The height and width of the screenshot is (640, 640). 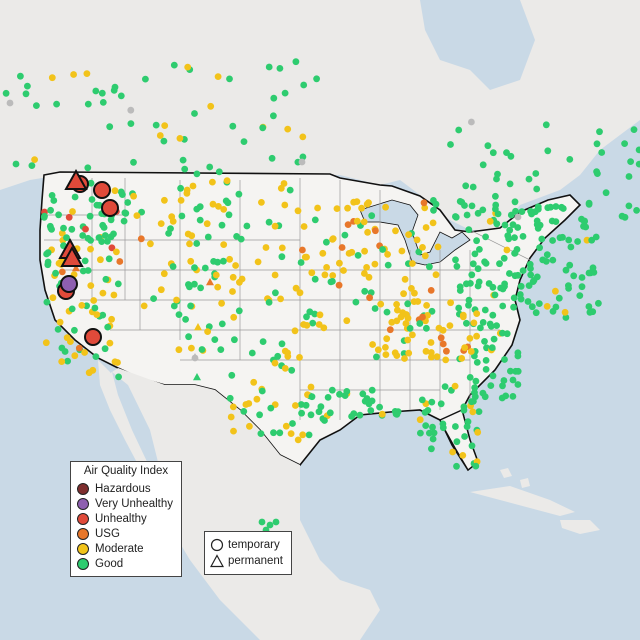 What do you see at coordinates (100, 564) in the screenshot?
I see `legend-item-good: Good` at bounding box center [100, 564].